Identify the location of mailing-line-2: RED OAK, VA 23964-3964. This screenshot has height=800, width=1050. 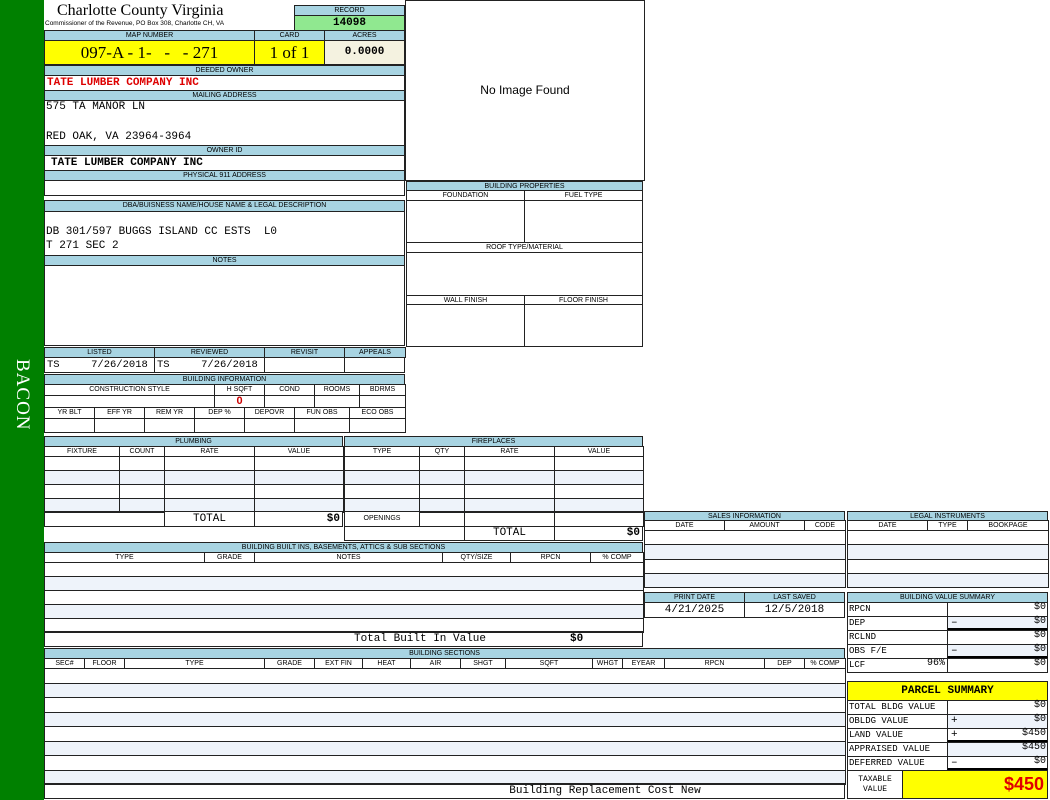
(119, 137).